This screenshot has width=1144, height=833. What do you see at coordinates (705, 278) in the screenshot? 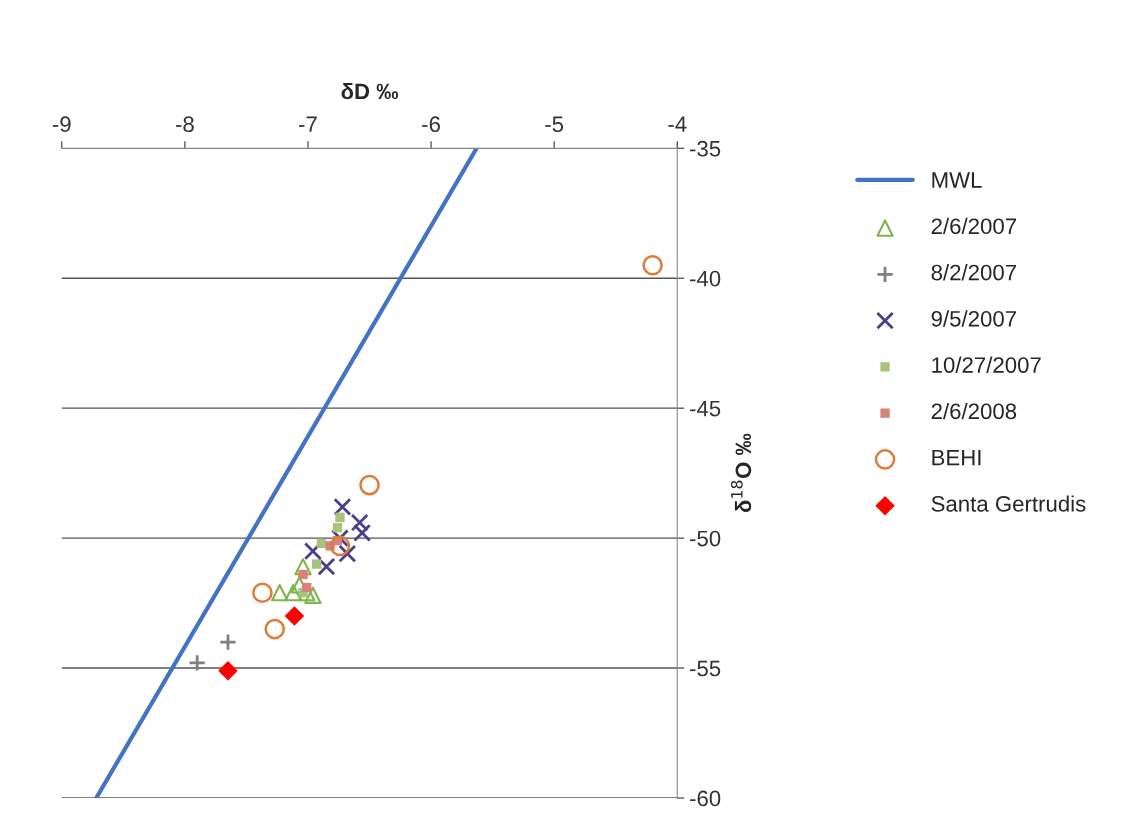
I see `y-tick-label: -40` at bounding box center [705, 278].